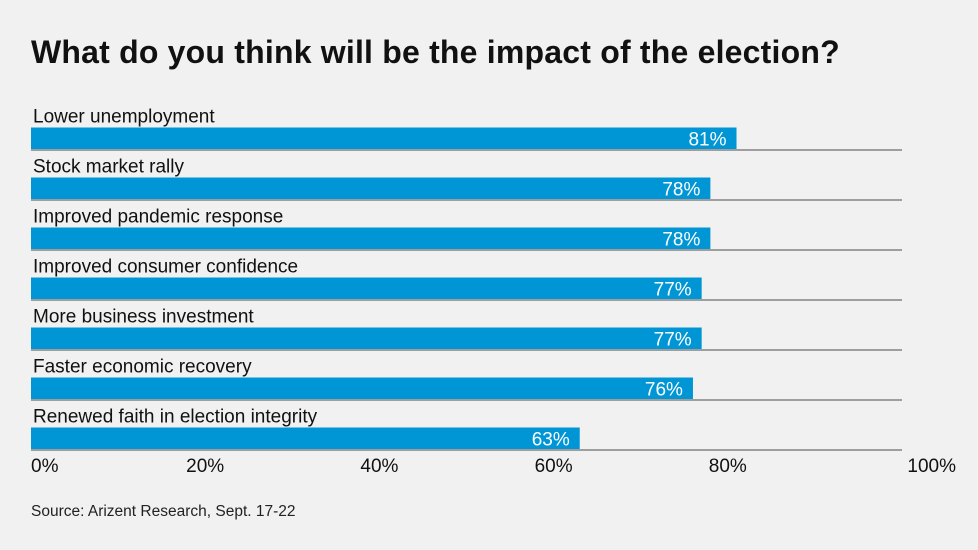 This screenshot has width=978, height=550. What do you see at coordinates (551, 440) in the screenshot?
I see `data-label: 63%` at bounding box center [551, 440].